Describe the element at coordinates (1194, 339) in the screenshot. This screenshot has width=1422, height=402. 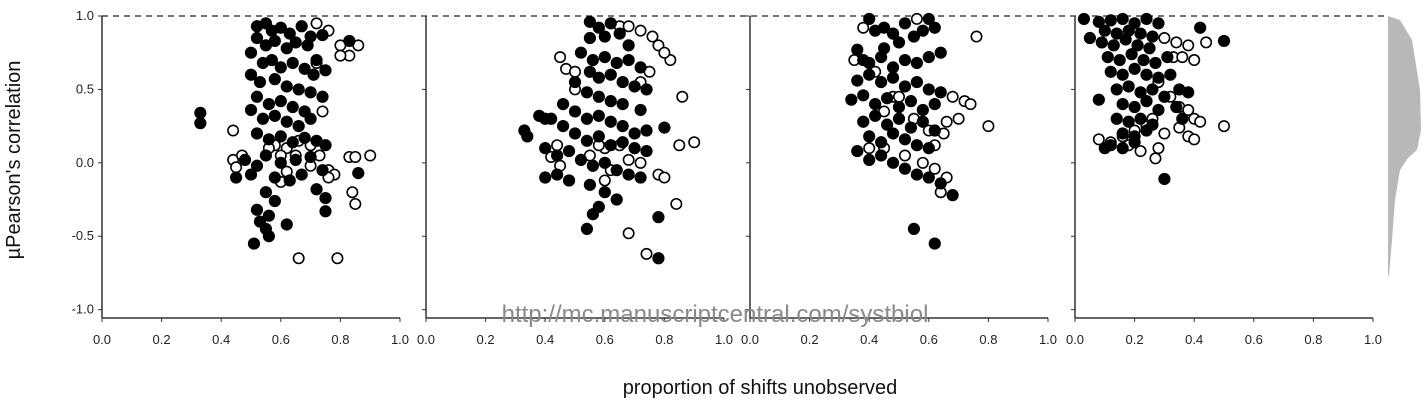
I see `x-tick-label: 0.4` at that location.